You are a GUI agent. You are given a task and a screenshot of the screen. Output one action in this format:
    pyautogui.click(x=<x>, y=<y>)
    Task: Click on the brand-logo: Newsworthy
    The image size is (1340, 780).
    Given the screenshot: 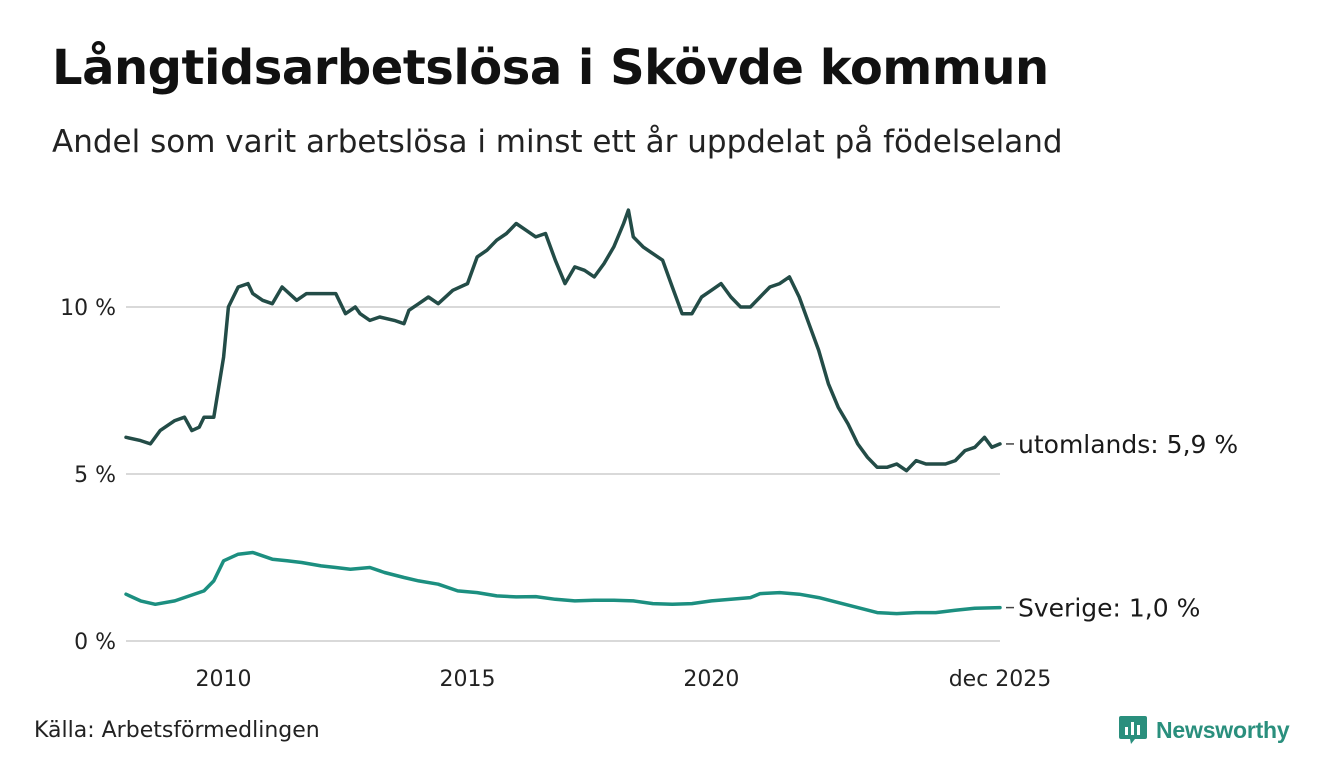 What is the action you would take?
    pyautogui.click(x=1204, y=730)
    